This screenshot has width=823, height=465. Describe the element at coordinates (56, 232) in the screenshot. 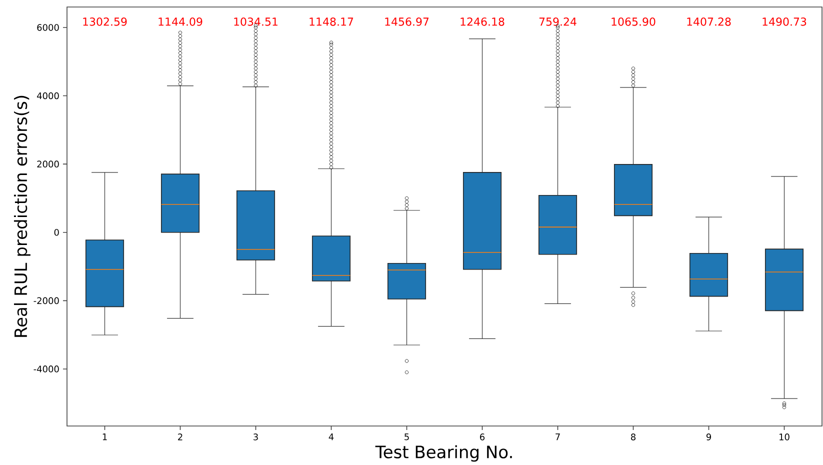

I see `y-tick-label: 0` at that location.